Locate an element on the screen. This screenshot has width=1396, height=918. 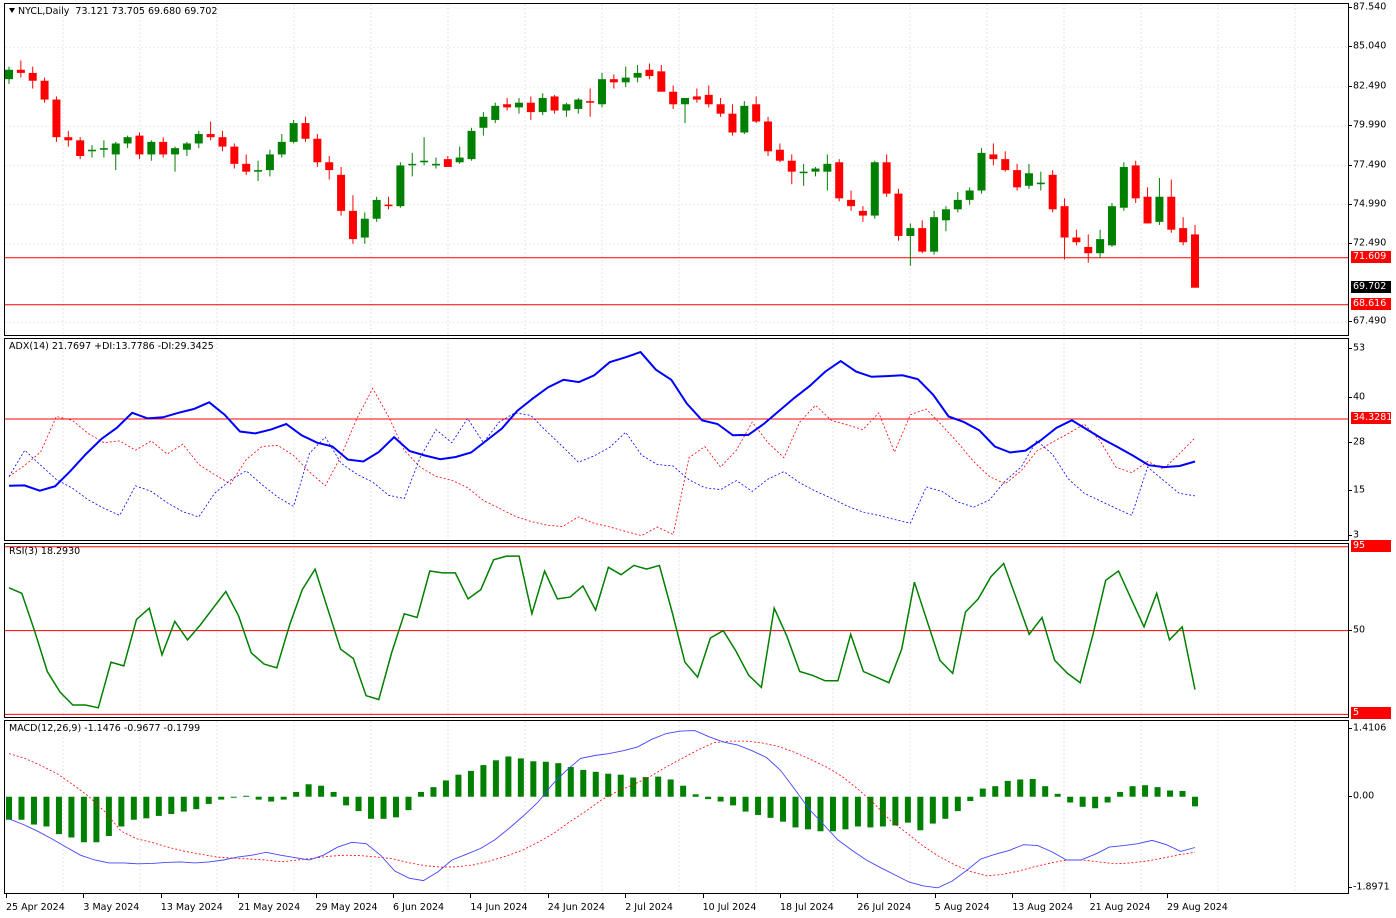
adx-axis-label: 28 is located at coordinates (1359, 442).